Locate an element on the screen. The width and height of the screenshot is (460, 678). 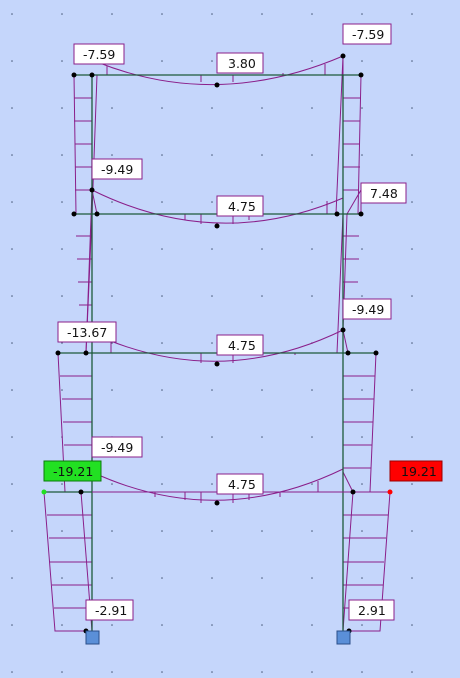
label-box-floor2-left-end is located at coordinates (87, 332).